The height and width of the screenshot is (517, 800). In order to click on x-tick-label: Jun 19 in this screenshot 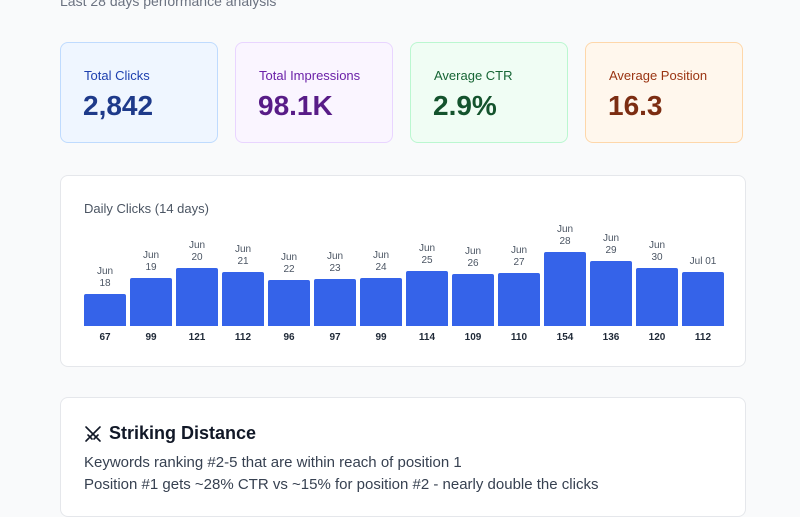, I will do `click(151, 262)`.